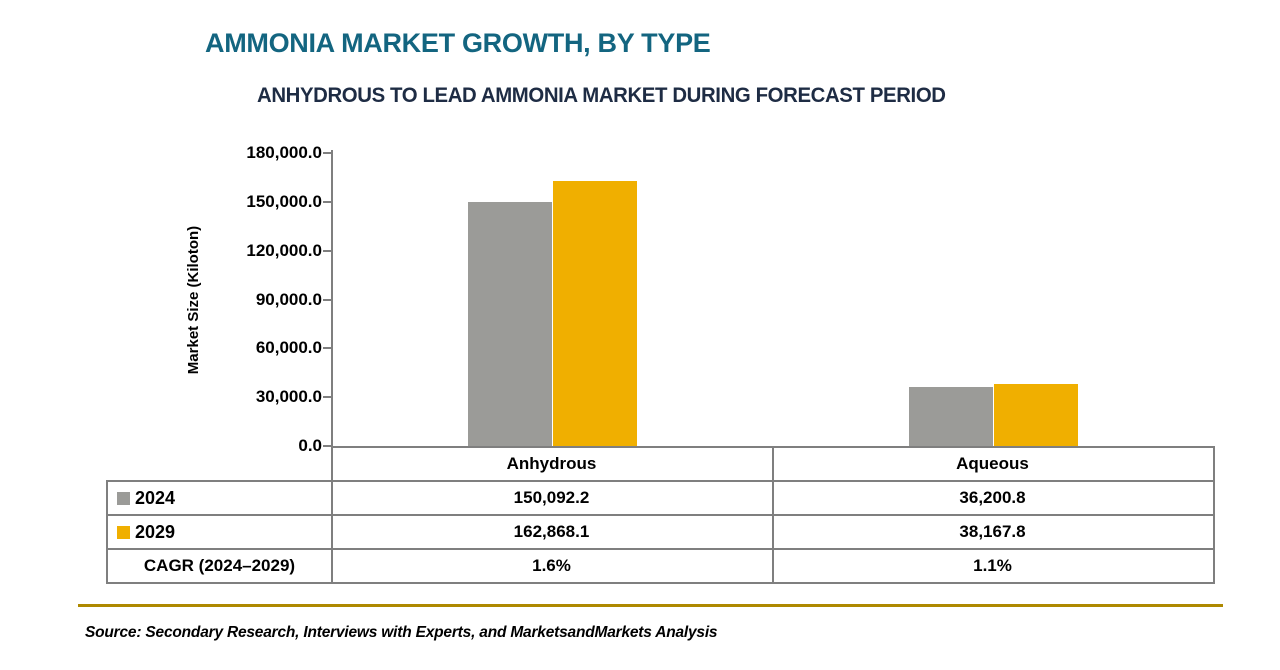  Describe the element at coordinates (551, 565) in the screenshot. I see `cagr-value-anhydrous: 1.6%` at that location.